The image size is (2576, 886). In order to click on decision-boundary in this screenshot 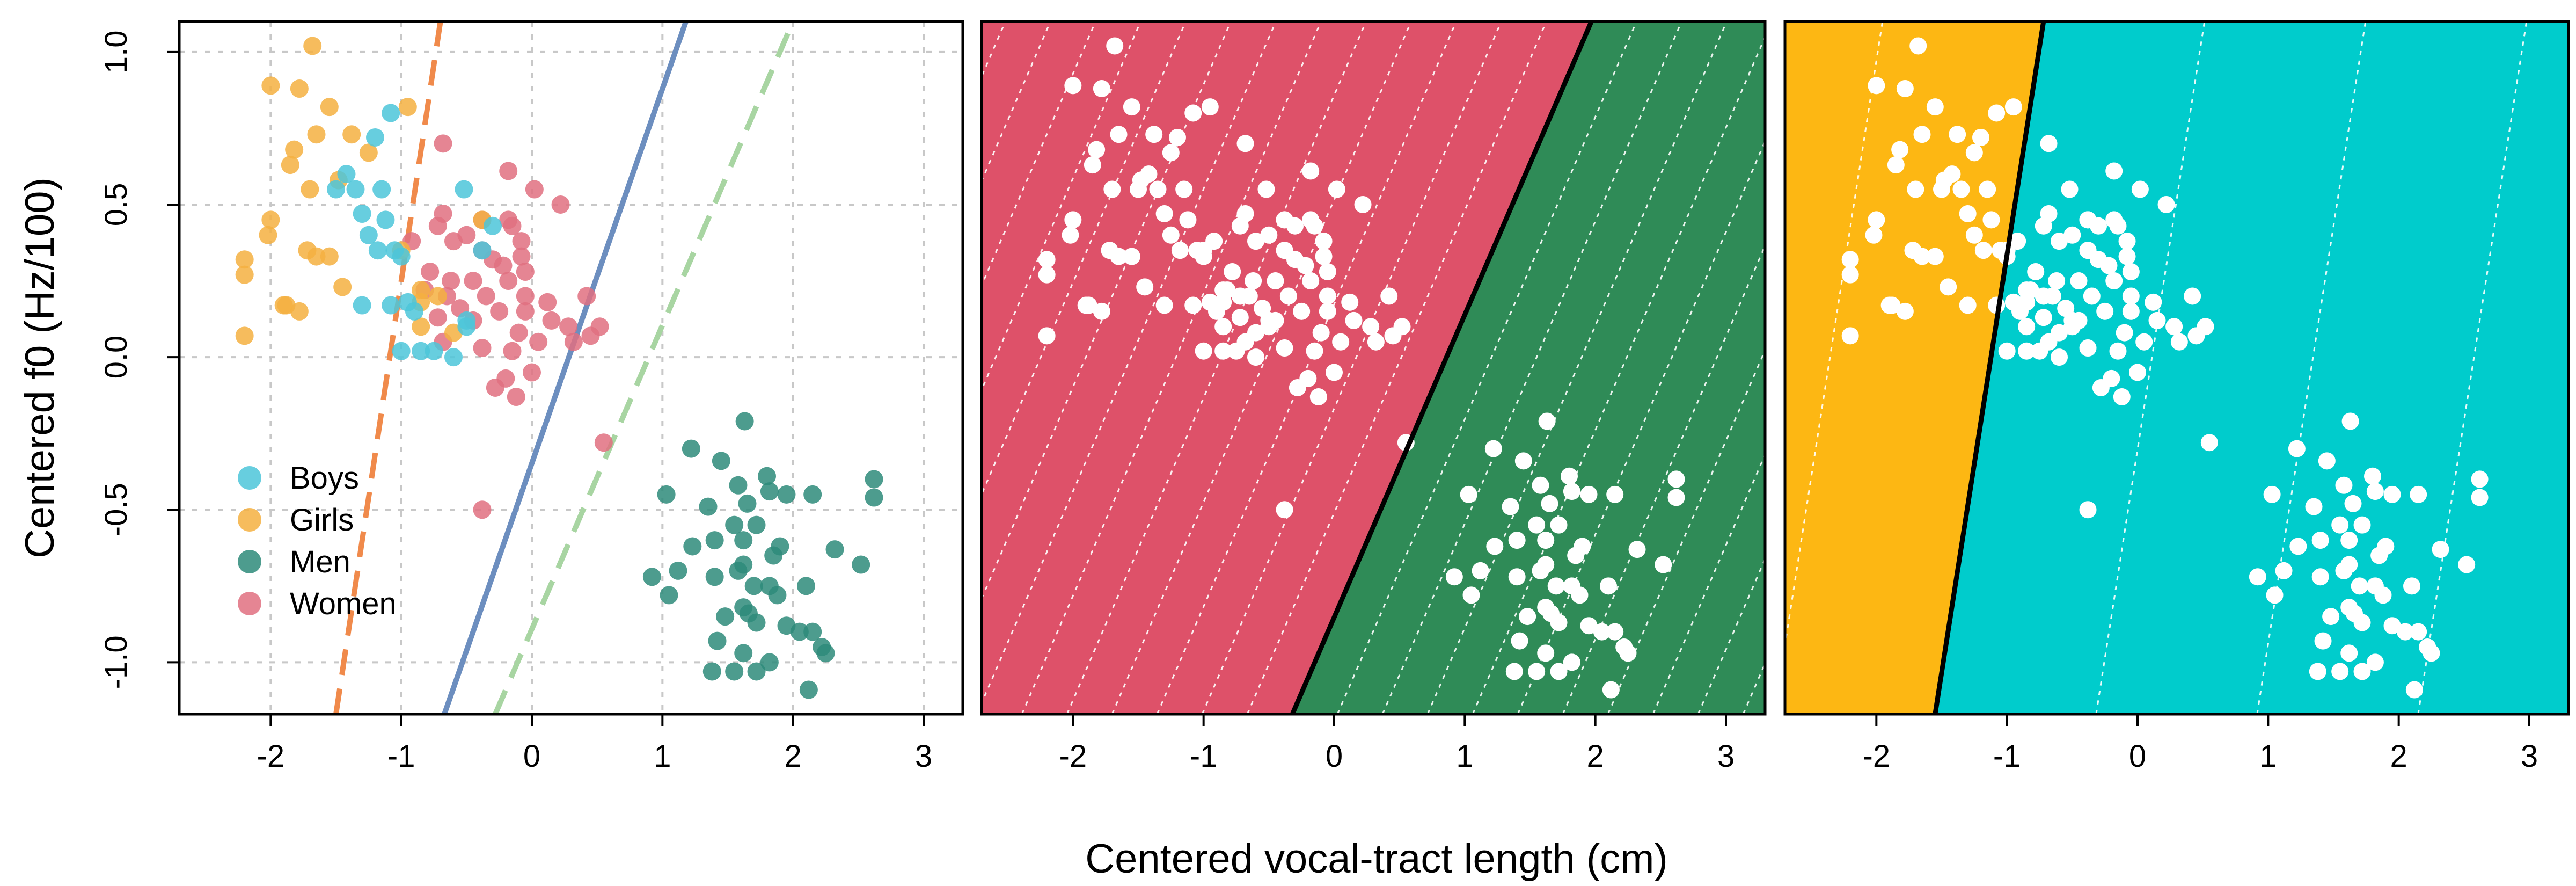, I will do `click(1442, 367)`.